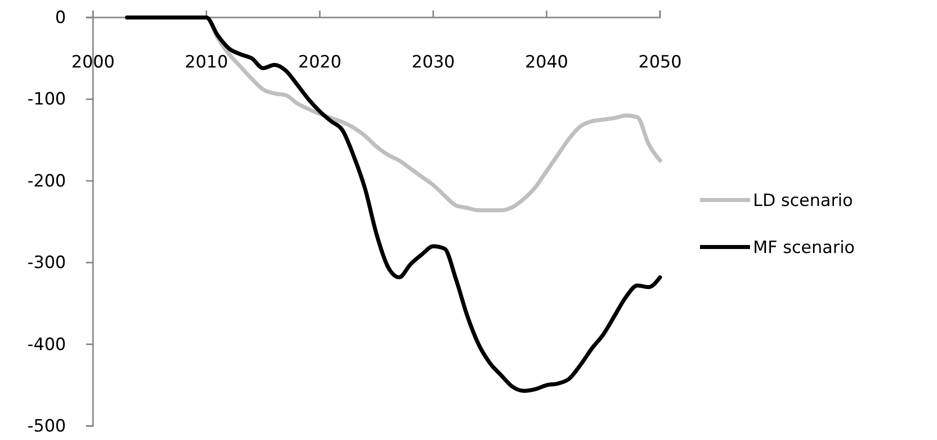 This screenshot has height=440, width=937. I want to click on x-tick-label: 2030, so click(433, 62).